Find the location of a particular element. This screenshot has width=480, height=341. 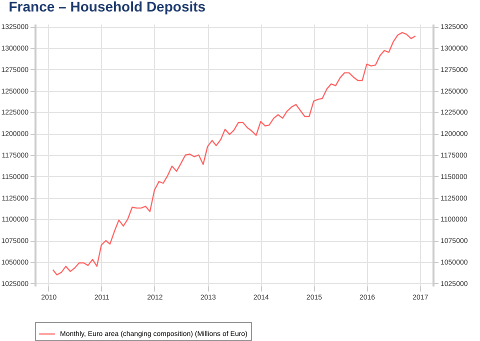

chart-title: France – Household Deposits is located at coordinates (107, 7).